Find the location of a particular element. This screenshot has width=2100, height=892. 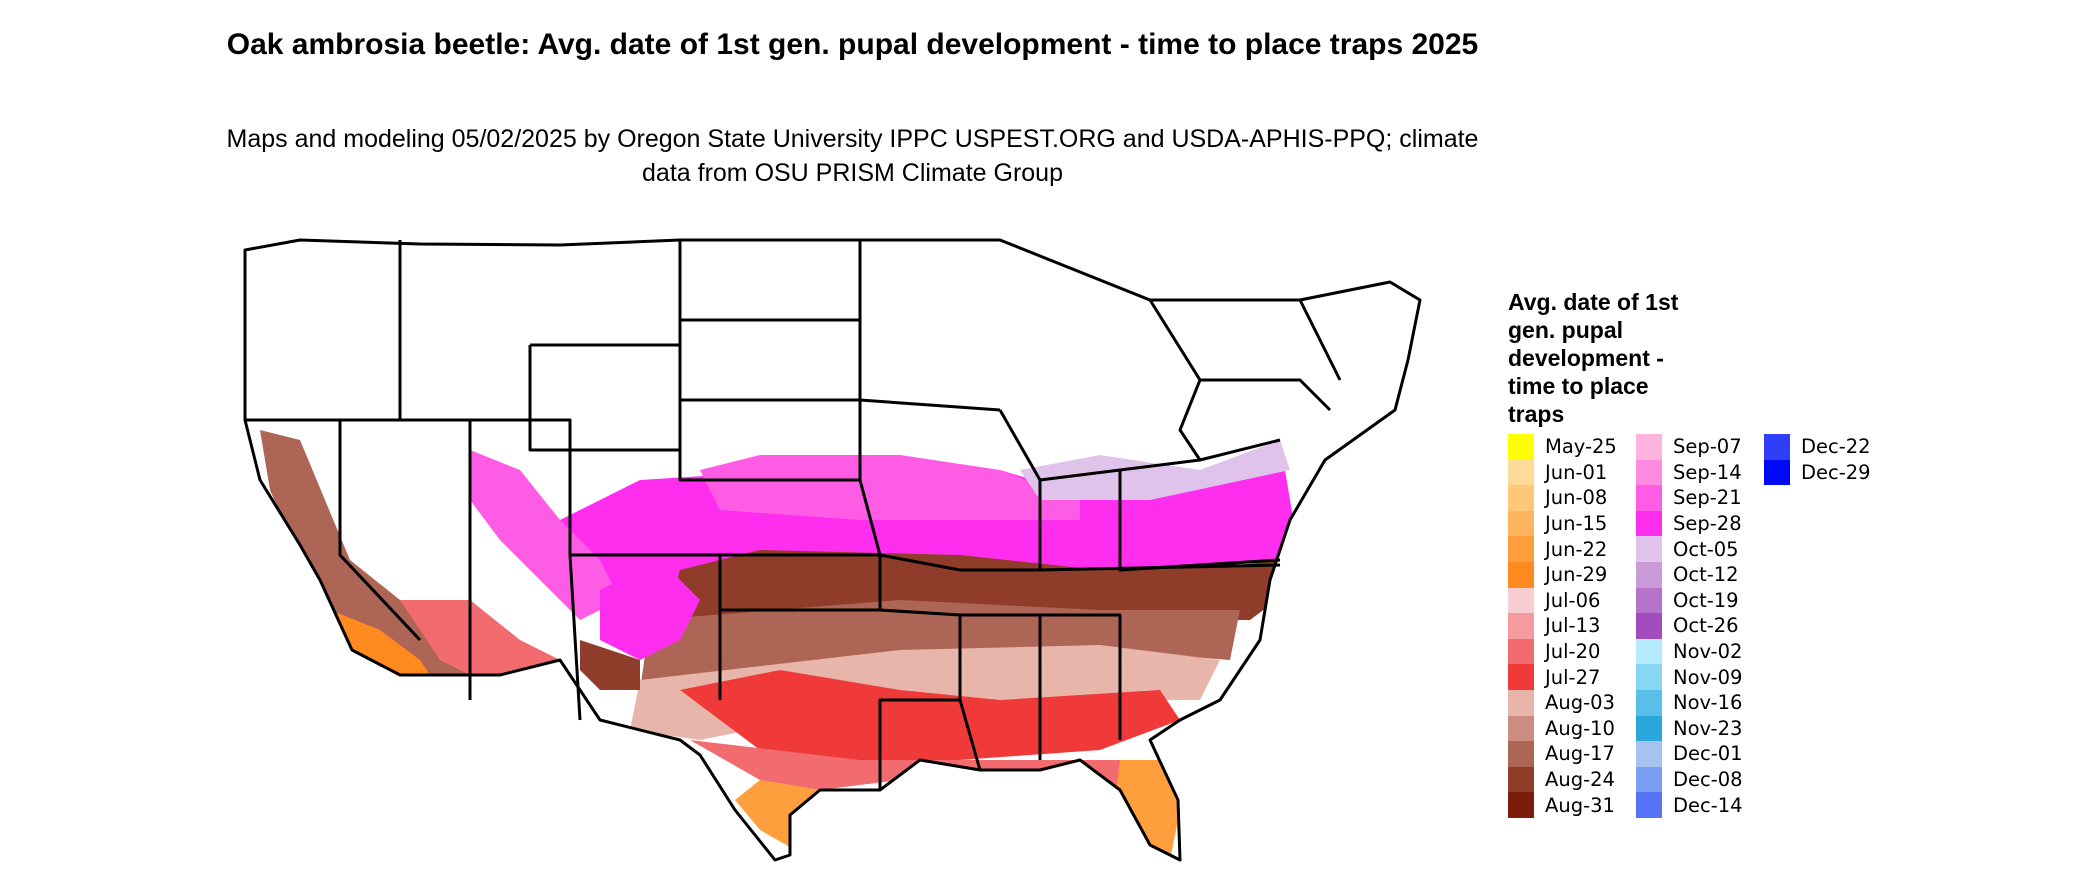

legend-label: Aug-10 is located at coordinates (1580, 728).